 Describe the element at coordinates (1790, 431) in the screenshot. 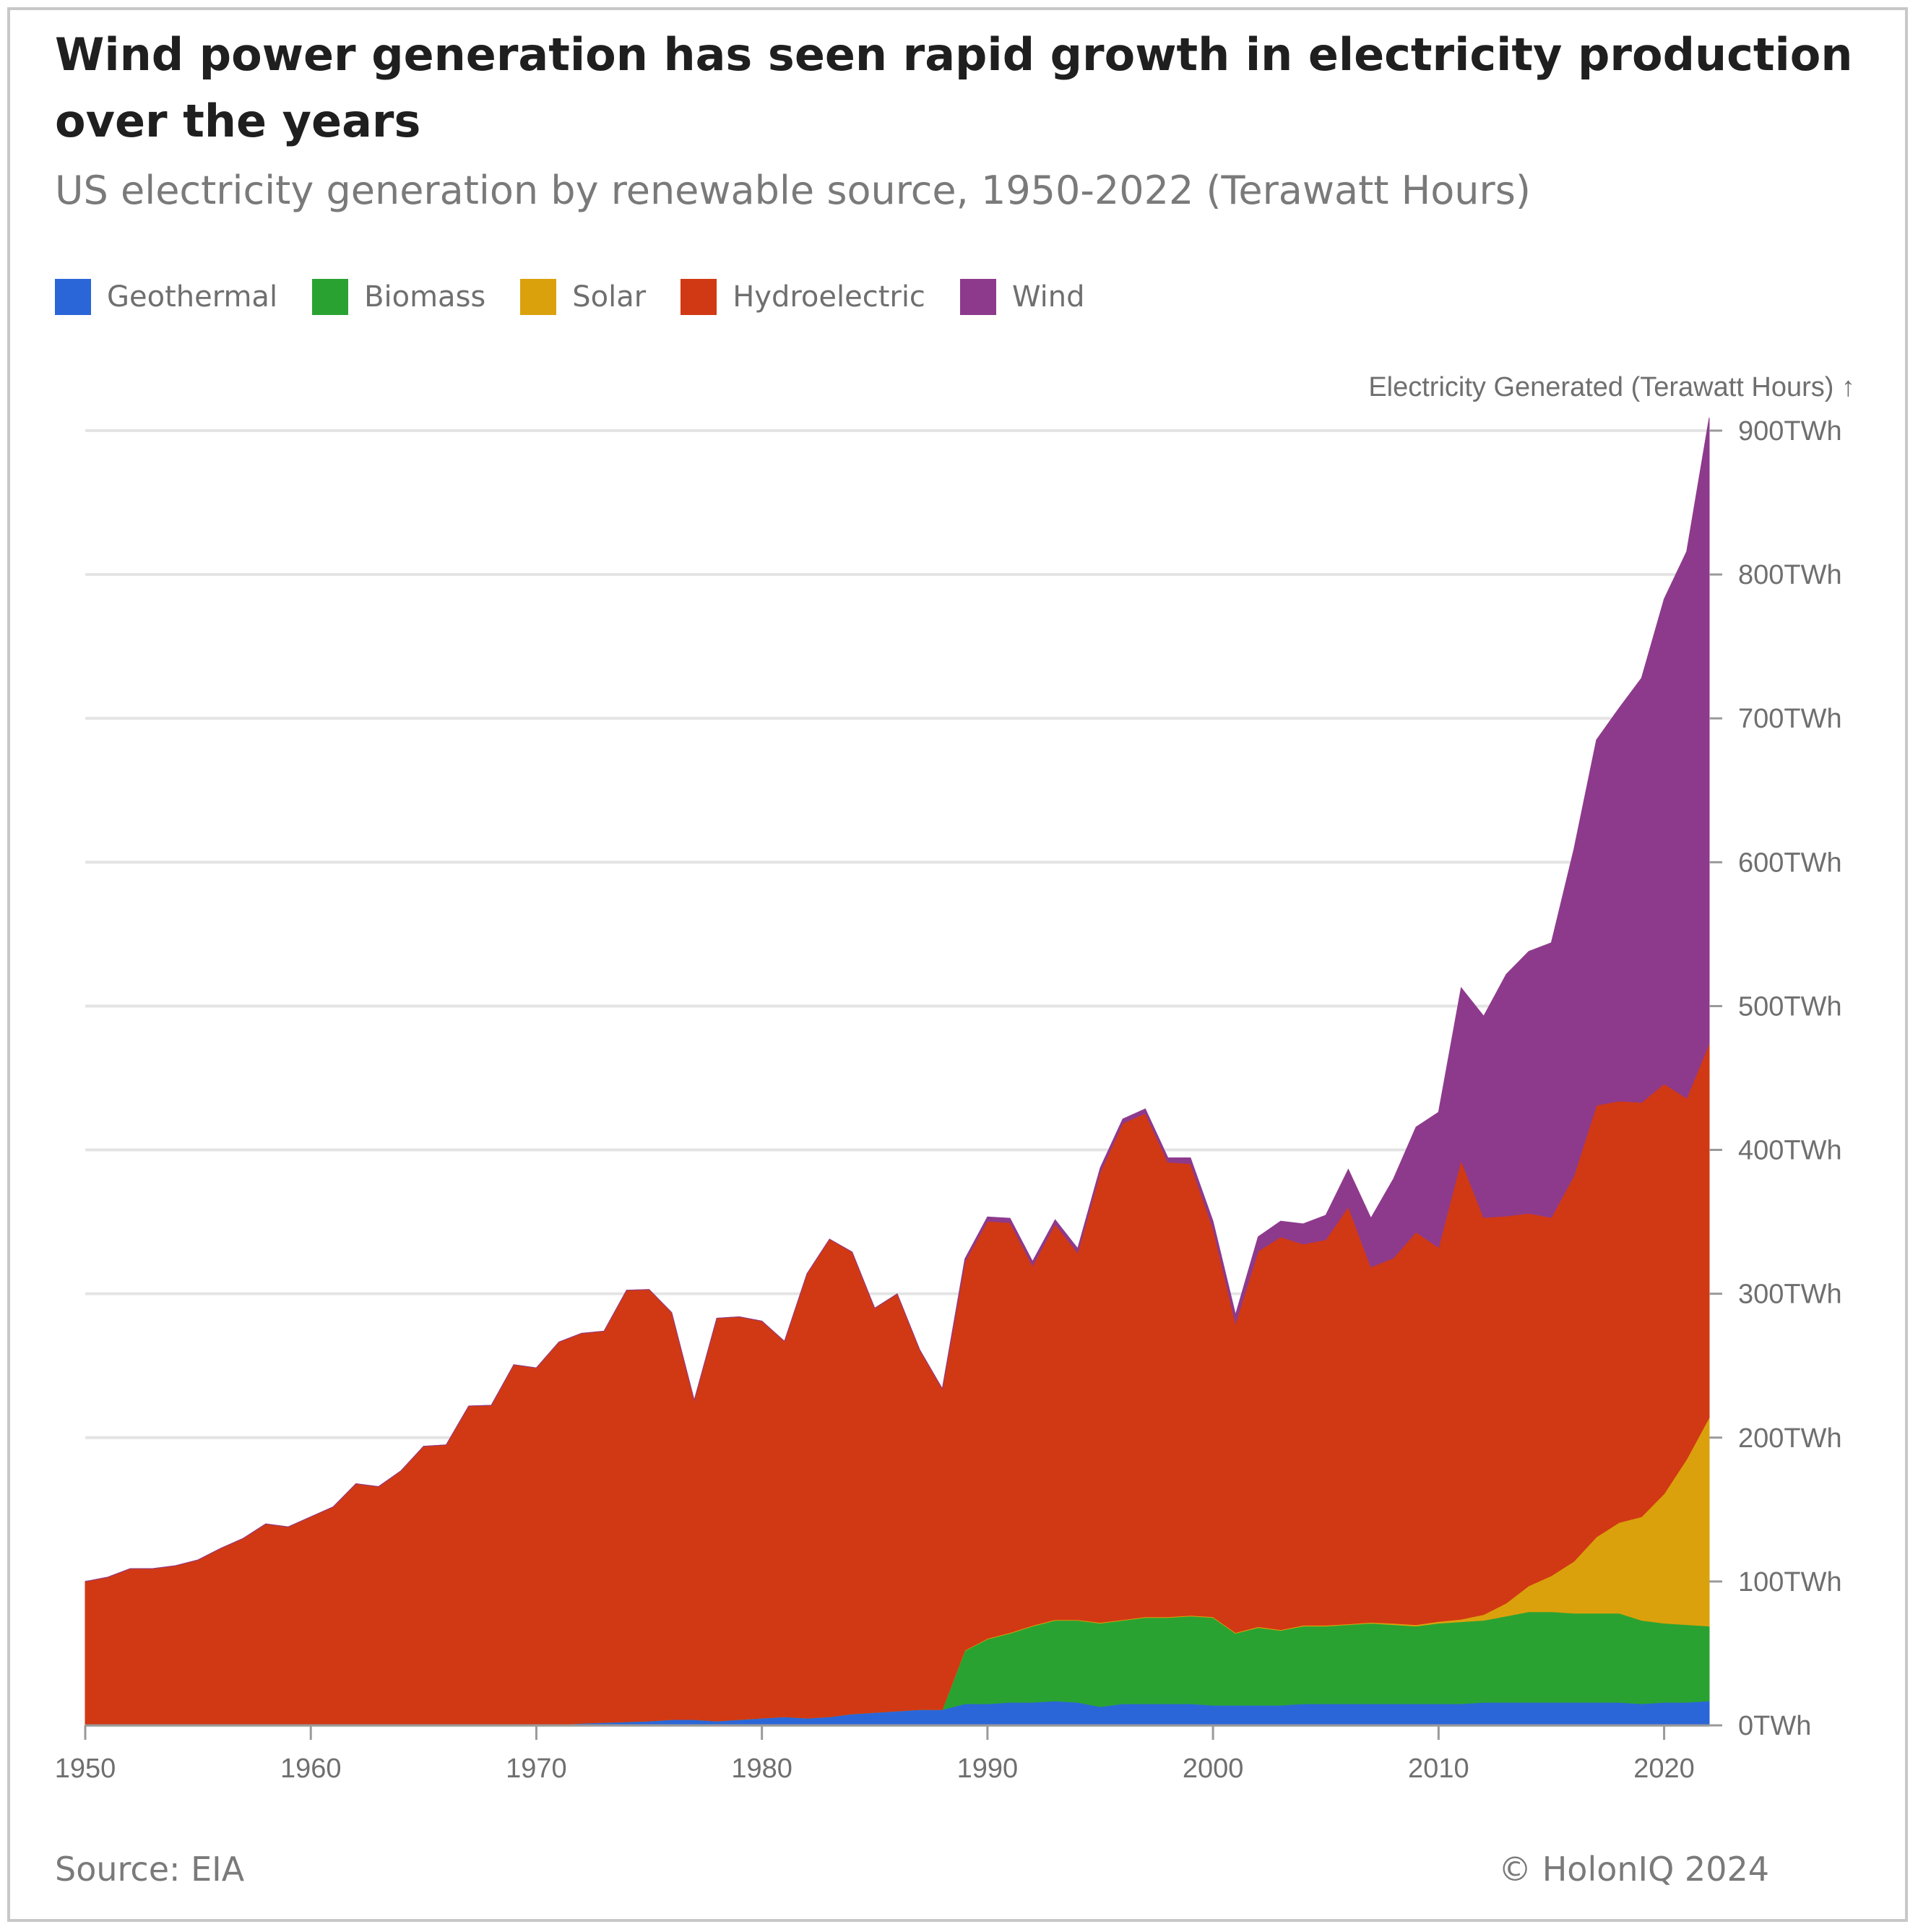

I see `y-tick-label-900: 900TWh` at that location.